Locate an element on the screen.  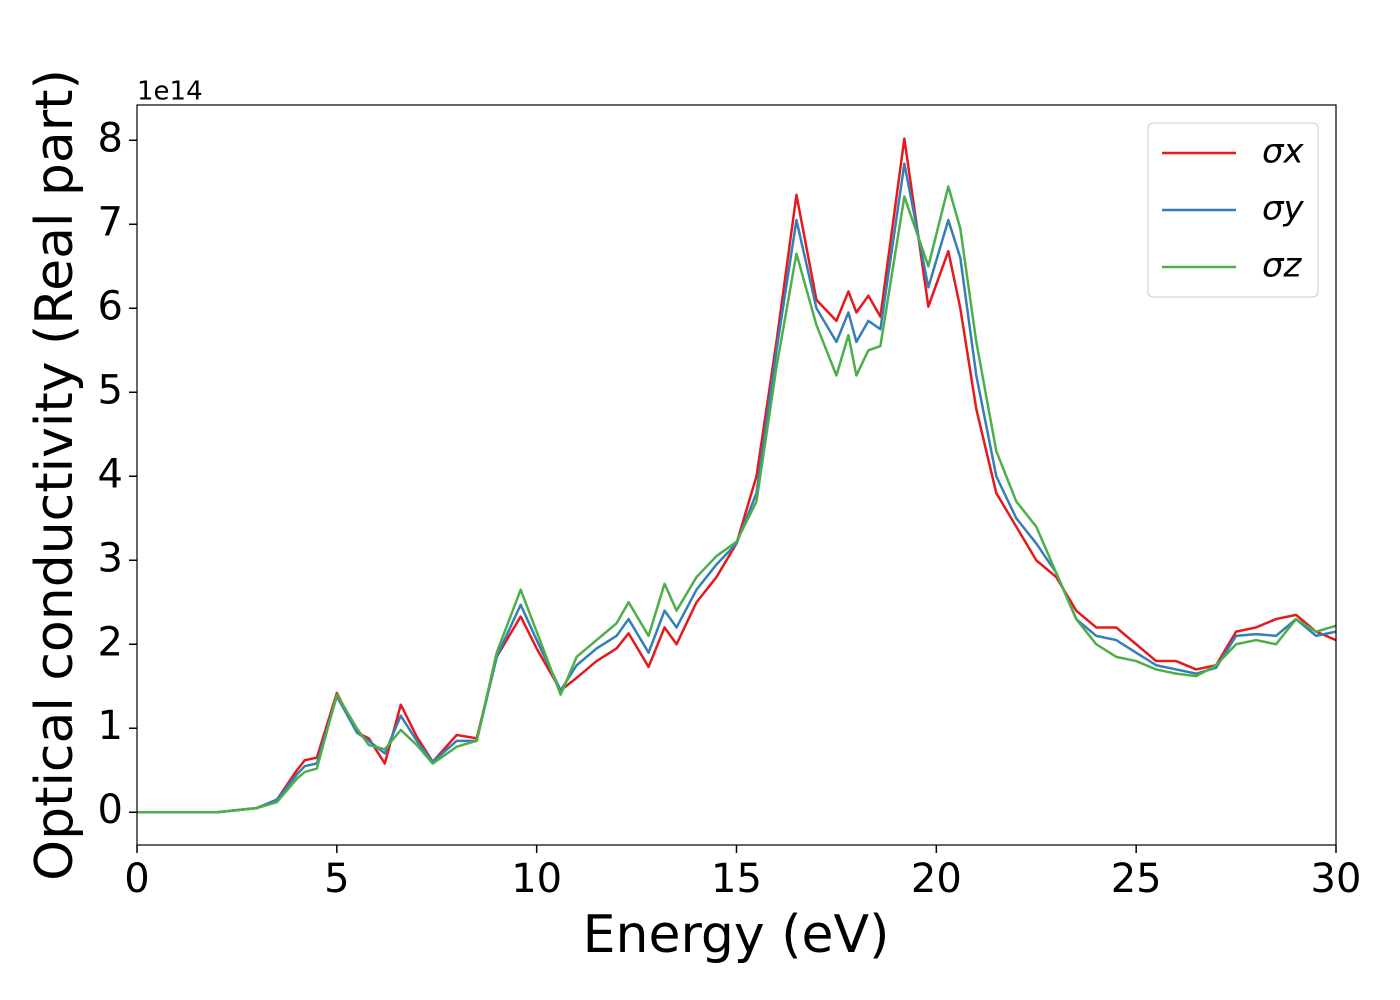
y-tick-label: 7 is located at coordinates (110, 222).